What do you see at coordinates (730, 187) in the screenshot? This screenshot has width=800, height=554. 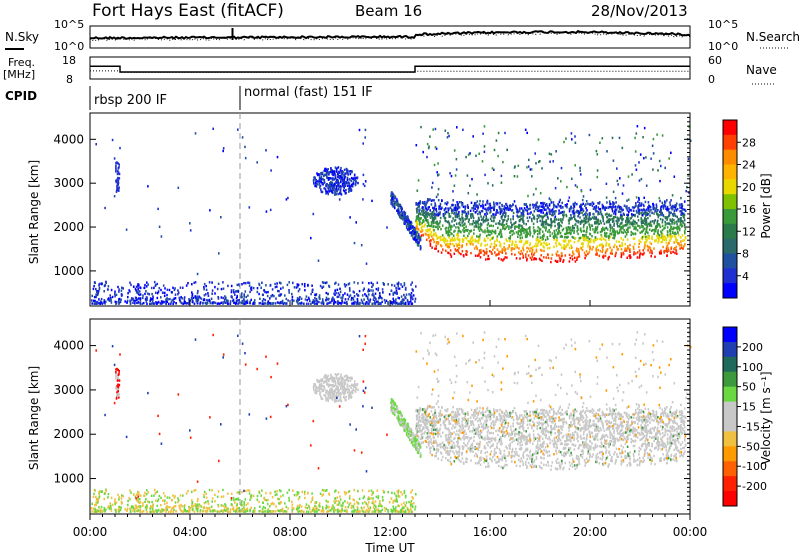 I see `colorbar-segment` at bounding box center [730, 187].